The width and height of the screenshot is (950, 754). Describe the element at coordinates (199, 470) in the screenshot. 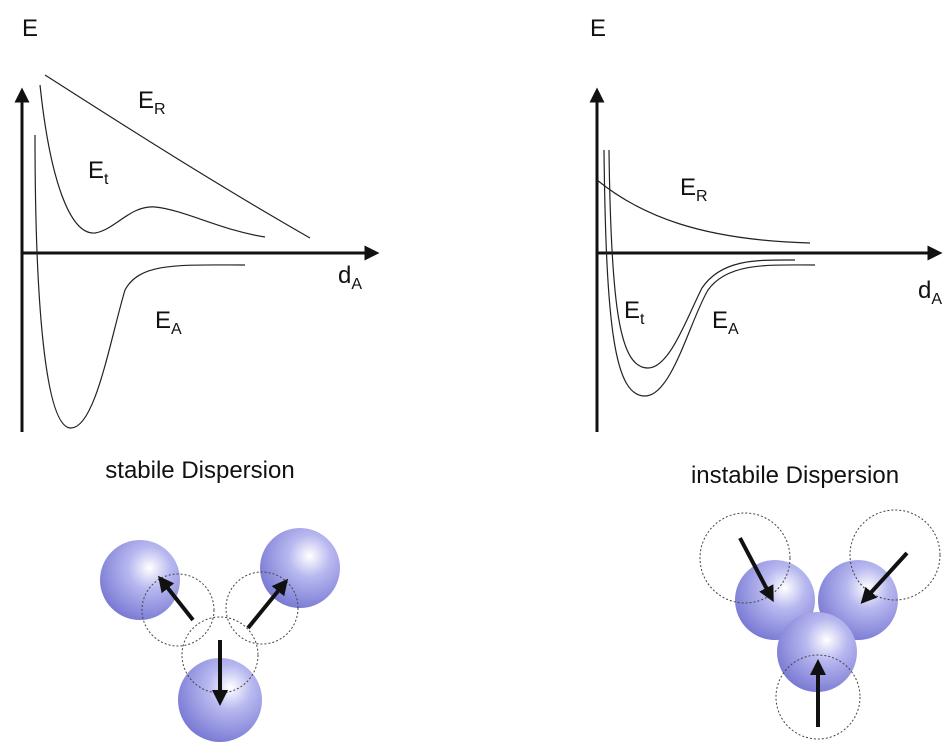

I see `caption: stabile Dispersion` at that location.